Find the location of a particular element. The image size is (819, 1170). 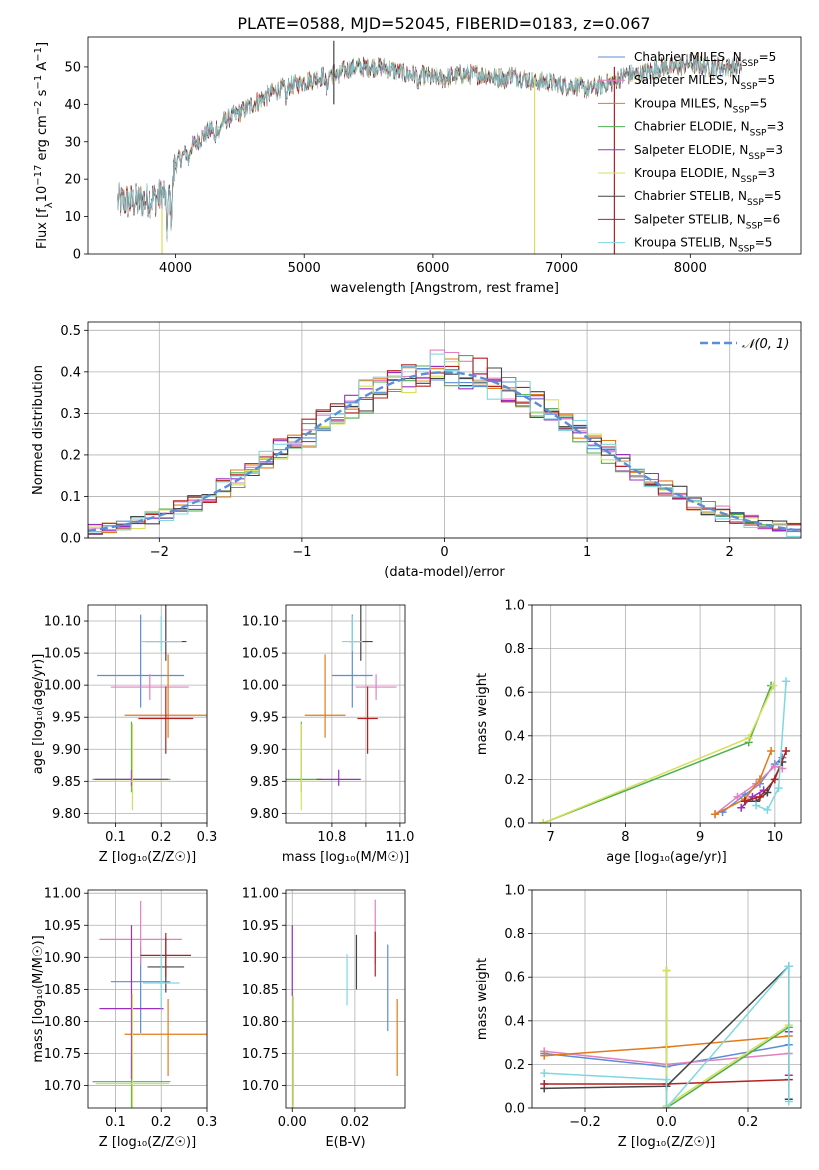

x-tick-label: 0 is located at coordinates (444, 552).